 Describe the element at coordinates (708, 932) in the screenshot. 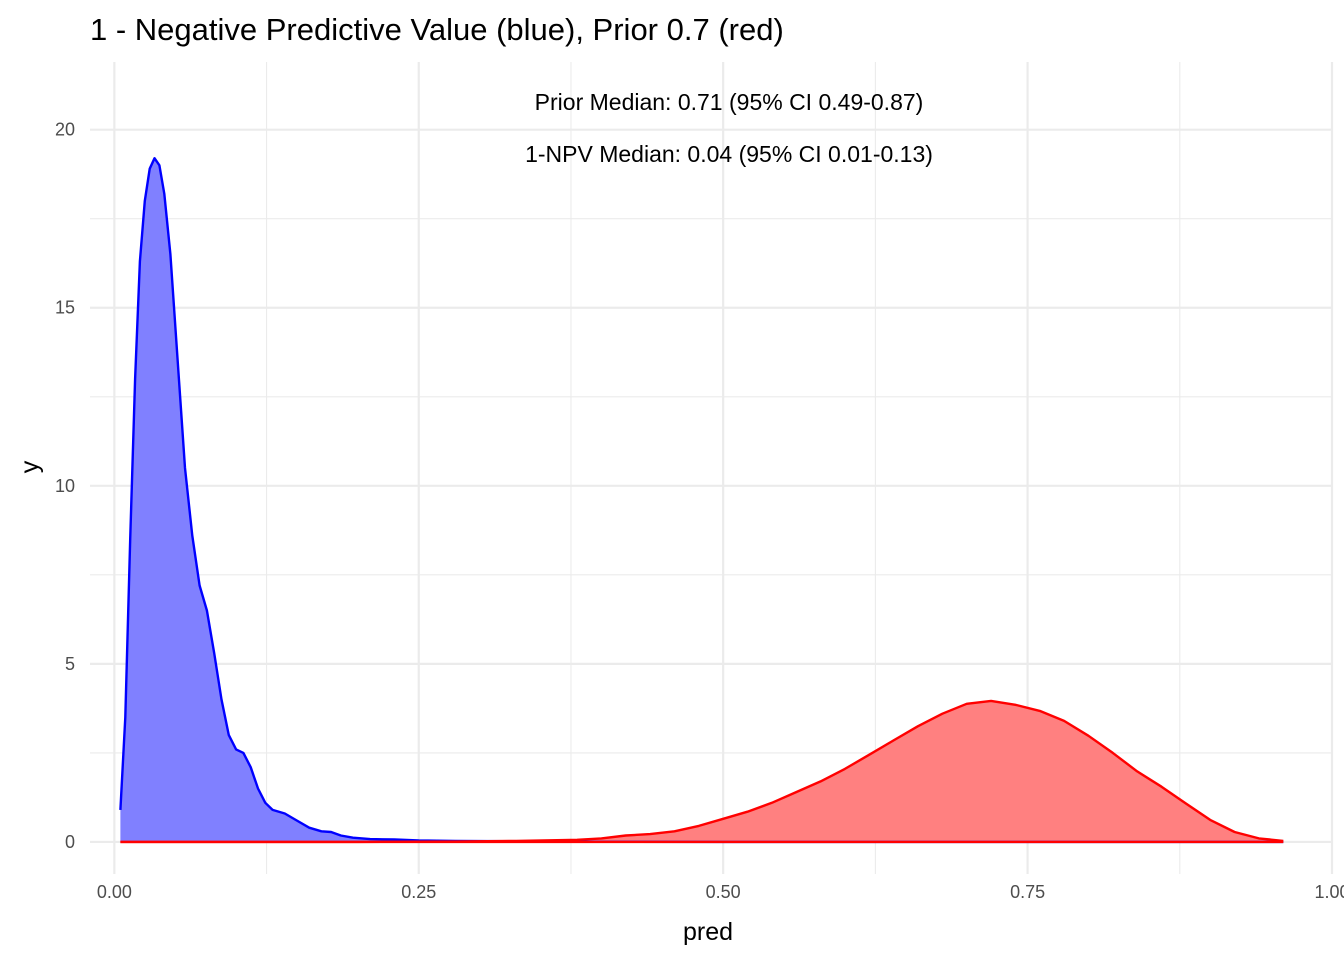

I see `x-axis-title: pred` at that location.